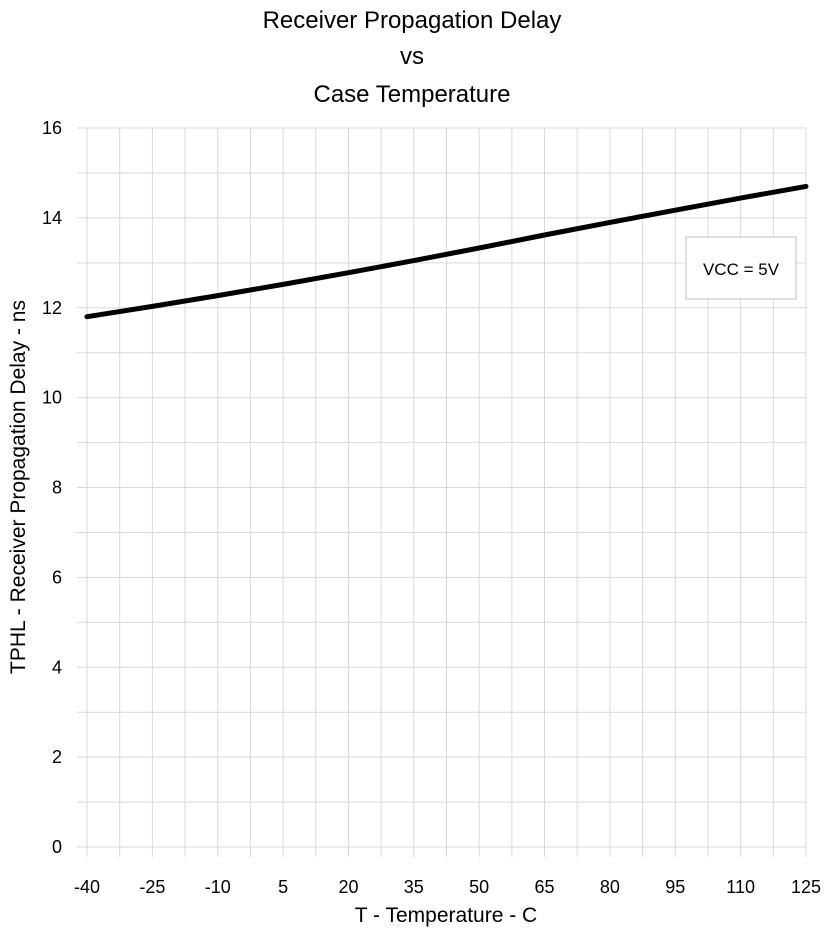  Describe the element at coordinates (740, 887) in the screenshot. I see `x-tick-label: 110` at that location.